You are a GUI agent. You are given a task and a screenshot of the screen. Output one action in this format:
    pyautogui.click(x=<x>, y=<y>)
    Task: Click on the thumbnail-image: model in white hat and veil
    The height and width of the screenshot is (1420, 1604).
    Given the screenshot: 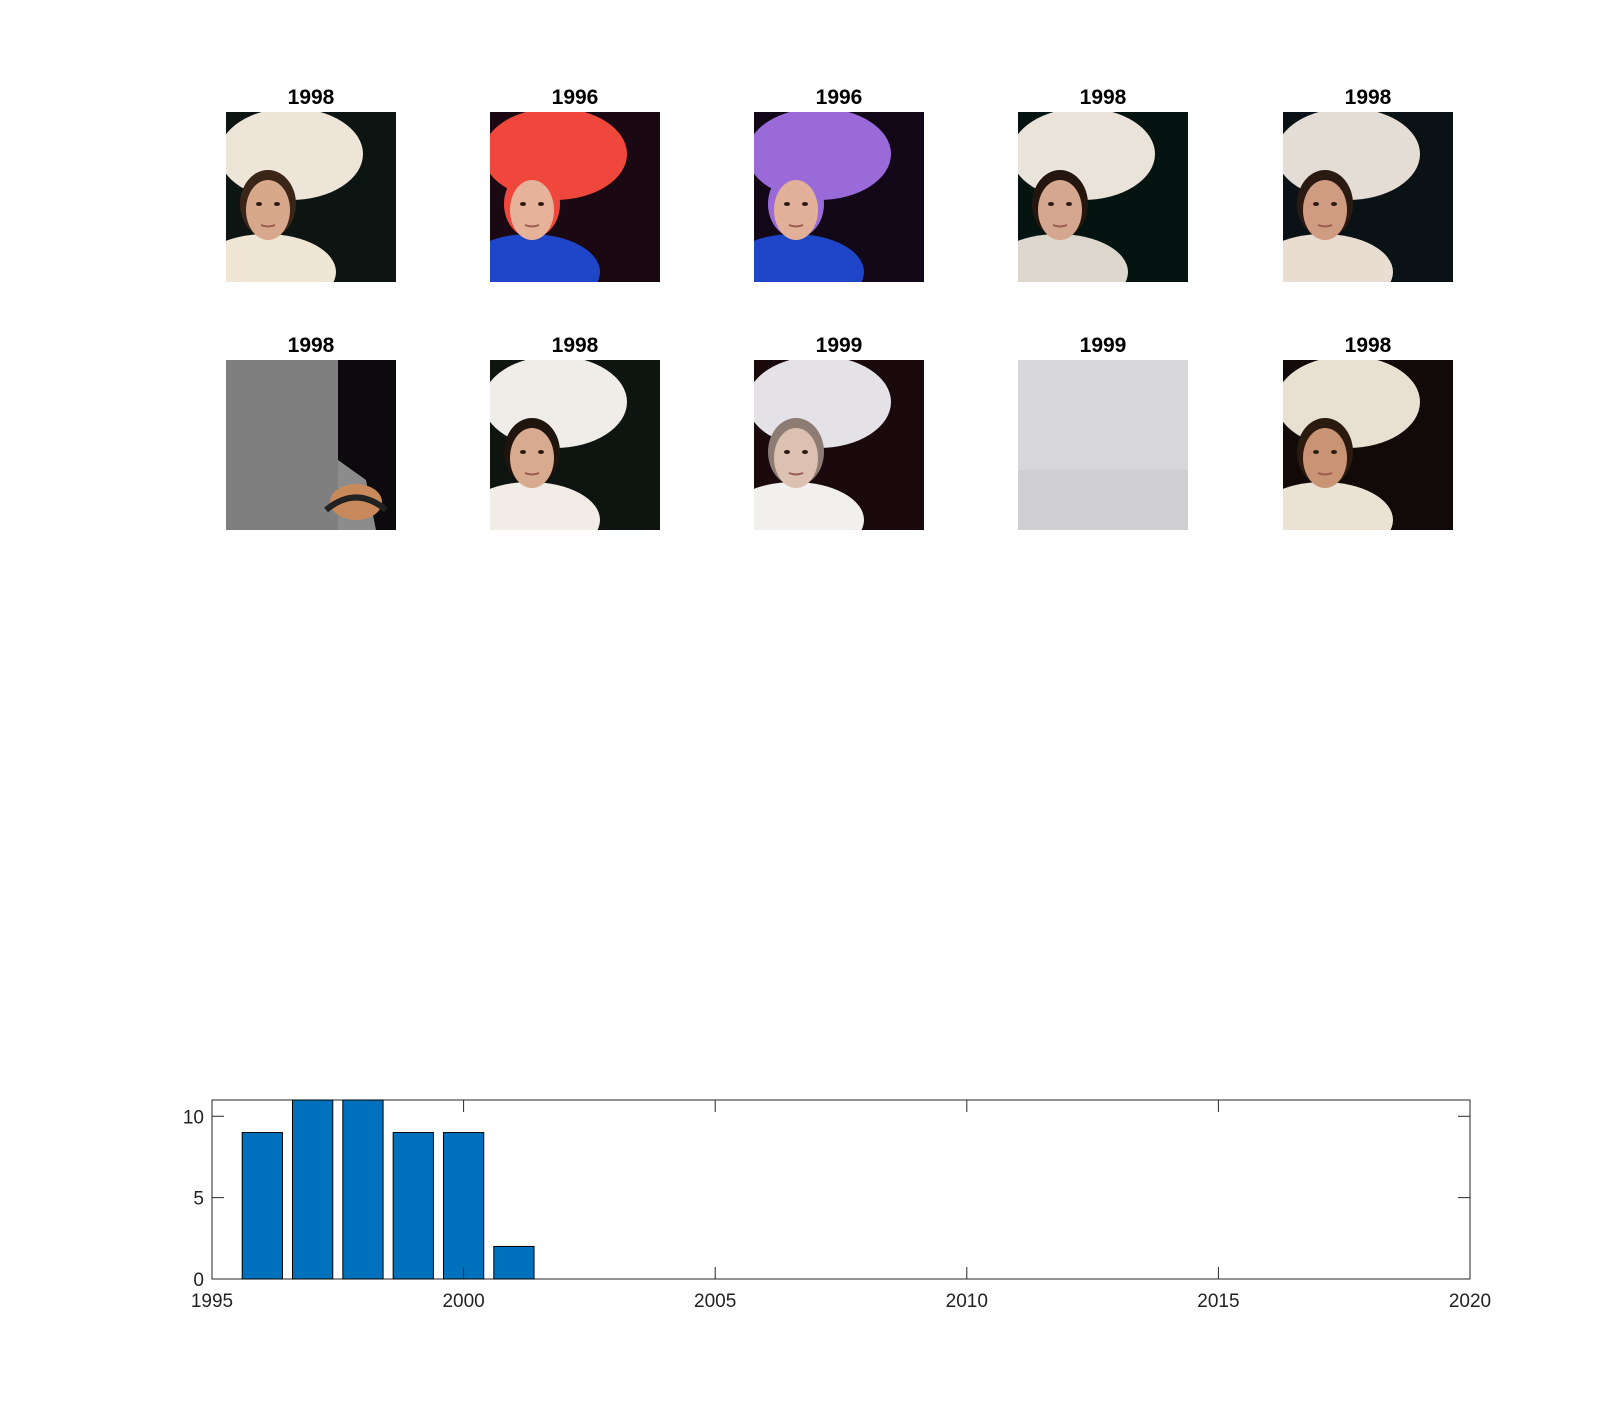 What is the action you would take?
    pyautogui.click(x=839, y=445)
    